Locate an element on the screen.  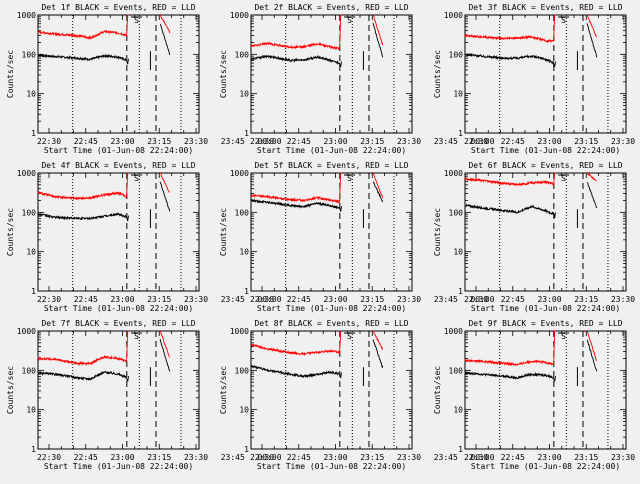
panel-title: Det 2f BLACK = Events, RED = LLD is located at coordinates (331, 7).